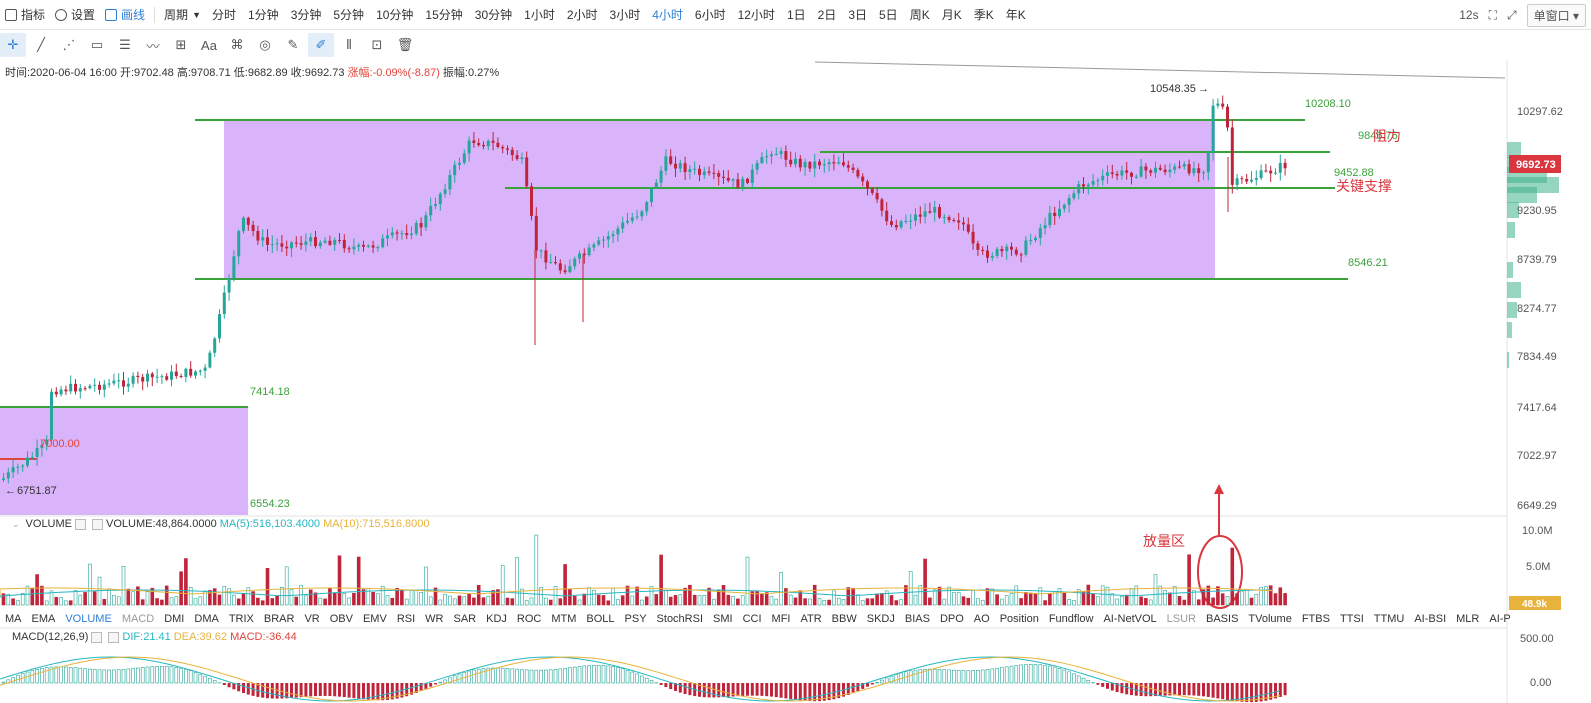 This screenshot has width=1591, height=703. I want to click on indicator-tab-0: MA, so click(13, 619).